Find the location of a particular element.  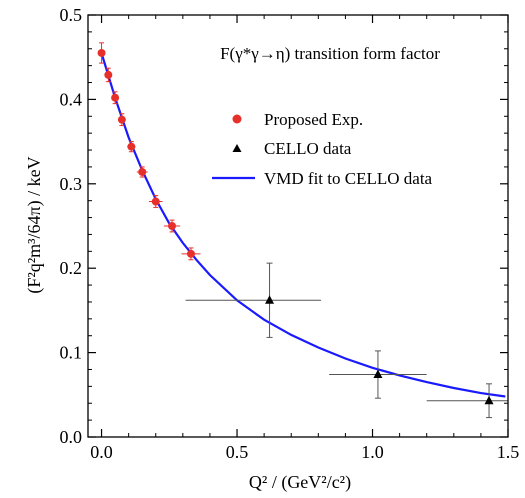

legend-item-vmd-fit: VMD fit to CELLO data is located at coordinates (322, 178).